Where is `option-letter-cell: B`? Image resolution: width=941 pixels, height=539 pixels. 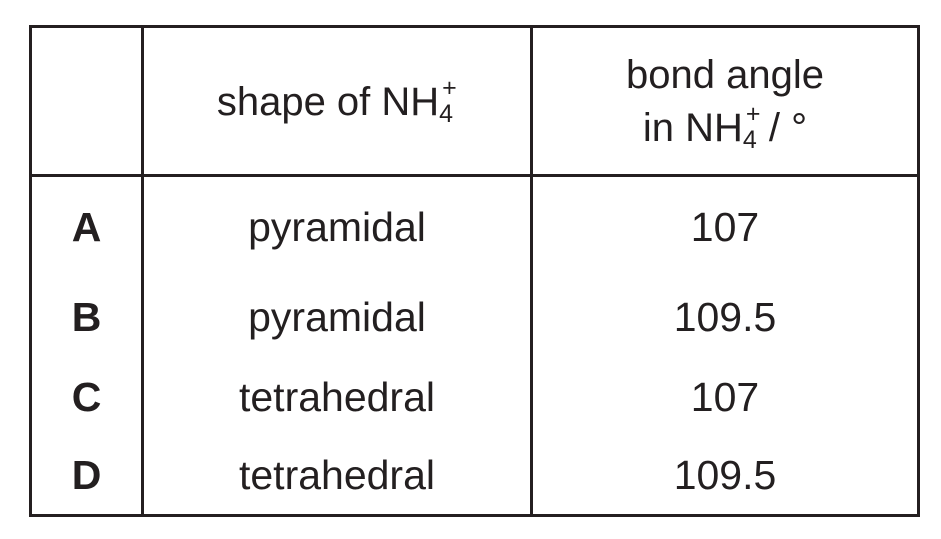 option-letter-cell: B is located at coordinates (88, 317).